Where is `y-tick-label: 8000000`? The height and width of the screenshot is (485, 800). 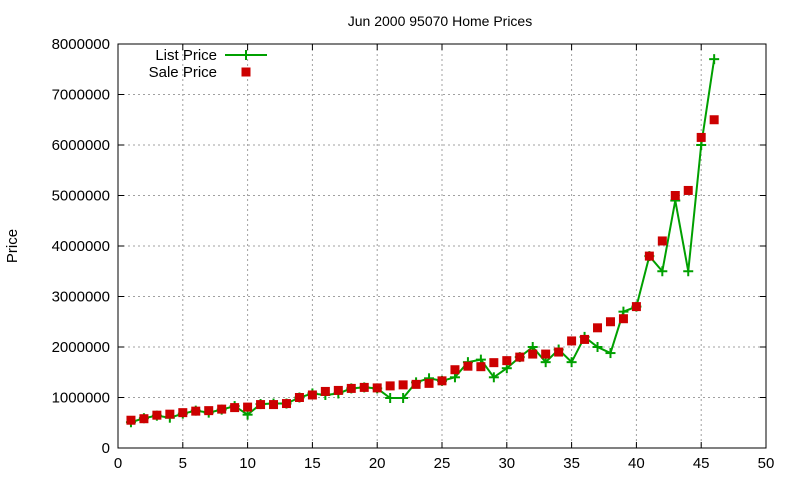
y-tick-label: 8000000 is located at coordinates (81, 44).